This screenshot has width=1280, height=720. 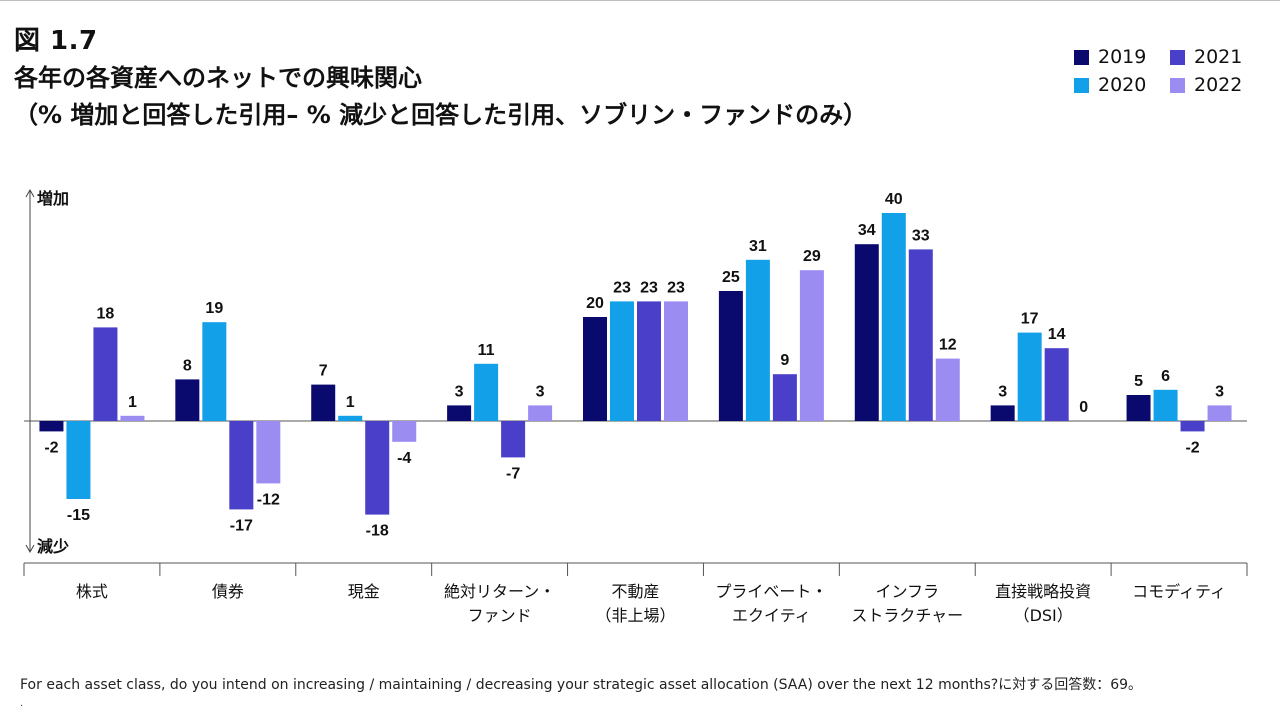 What do you see at coordinates (1218, 85) in the screenshot?
I see `legend-label-2022: 2022` at bounding box center [1218, 85].